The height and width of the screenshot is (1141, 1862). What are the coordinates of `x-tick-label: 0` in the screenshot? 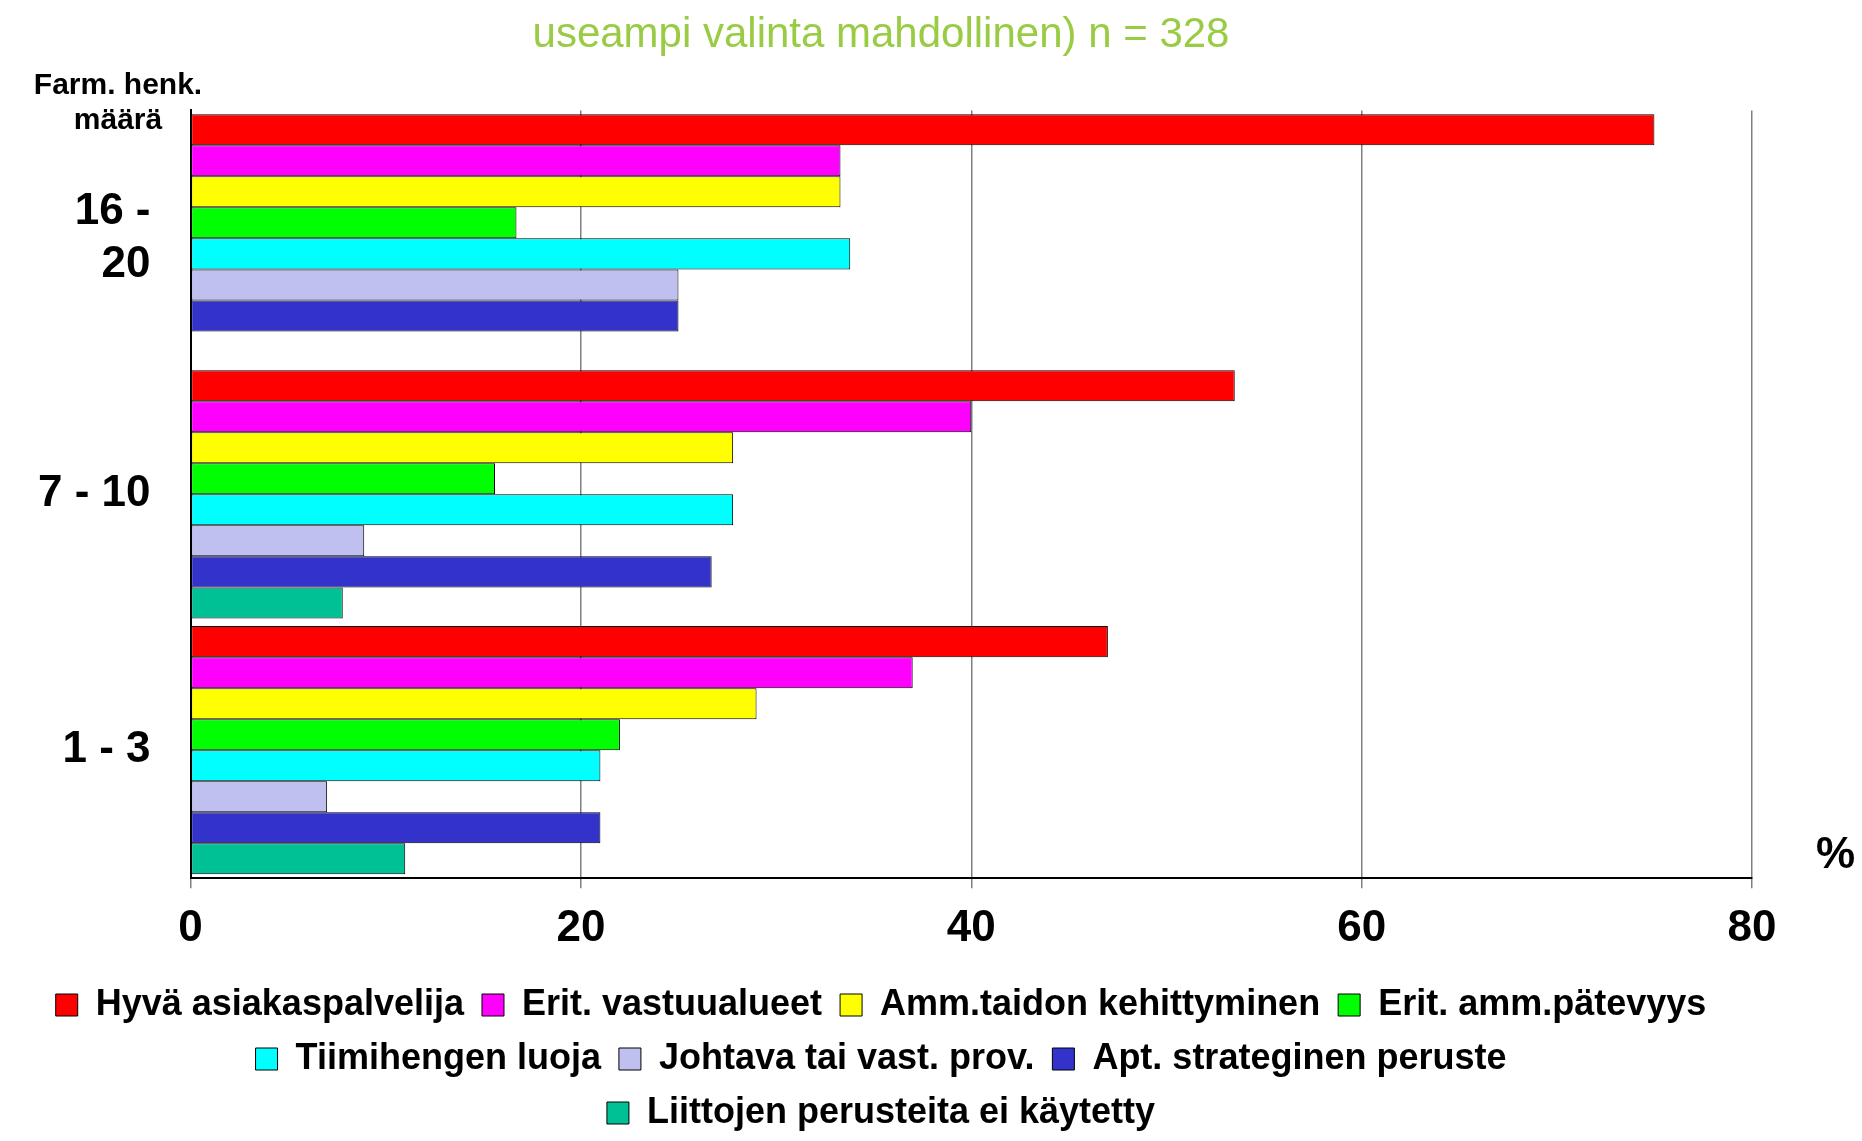 It's located at (190, 925).